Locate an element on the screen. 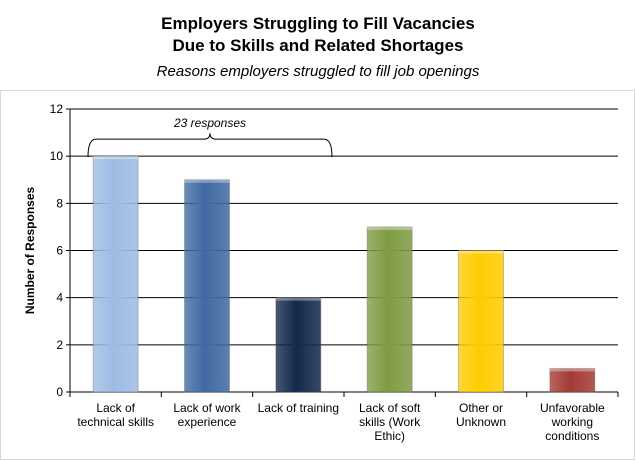  chart-title-line-2: Due to Skills and Related Shortages is located at coordinates (318, 45).